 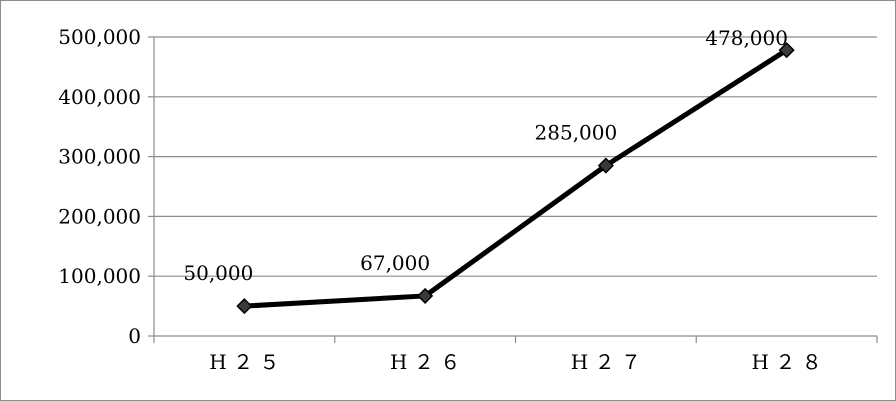 I want to click on data-label: 50,000, so click(x=218, y=273).